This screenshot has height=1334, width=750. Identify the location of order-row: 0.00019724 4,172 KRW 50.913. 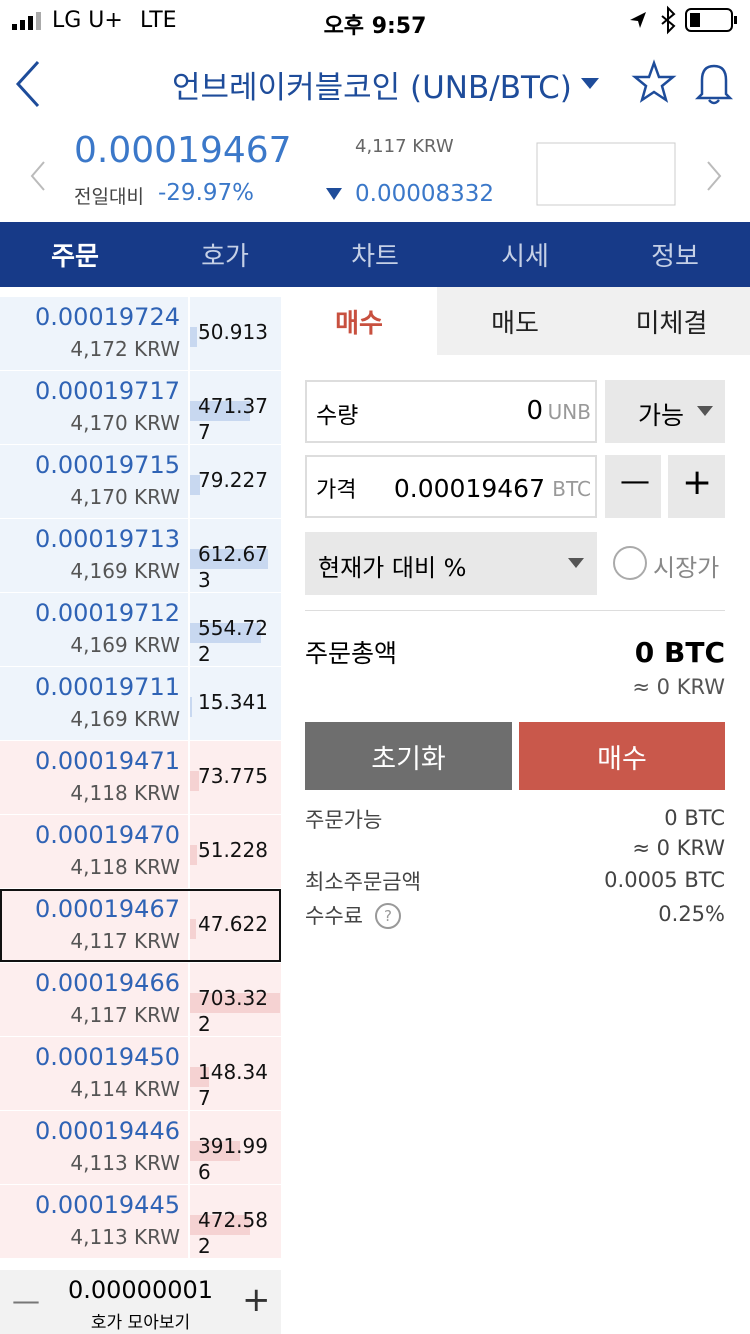
(140, 334).